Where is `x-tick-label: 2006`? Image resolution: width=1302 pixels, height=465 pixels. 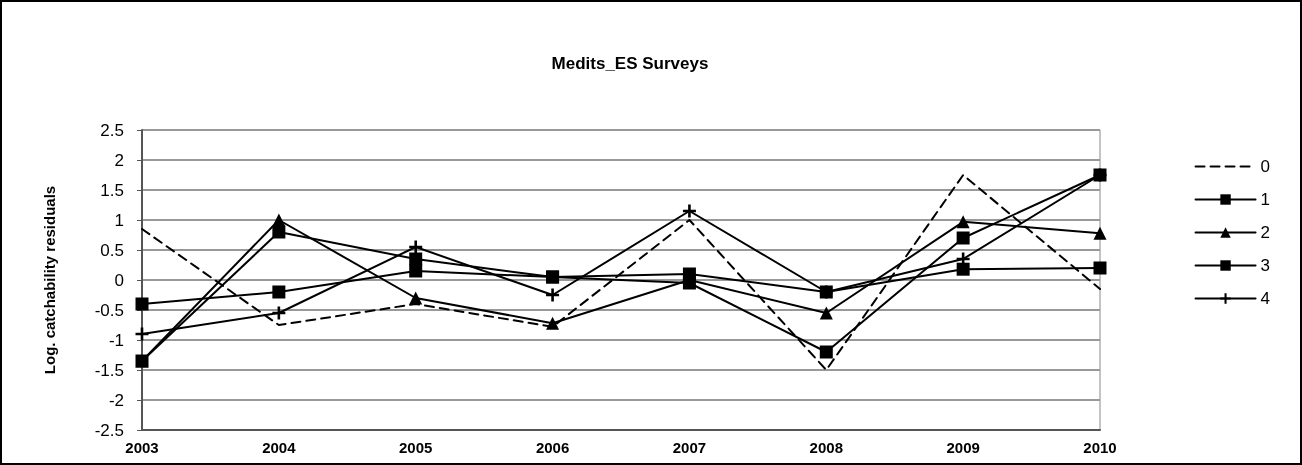
x-tick-label: 2006 is located at coordinates (552, 447).